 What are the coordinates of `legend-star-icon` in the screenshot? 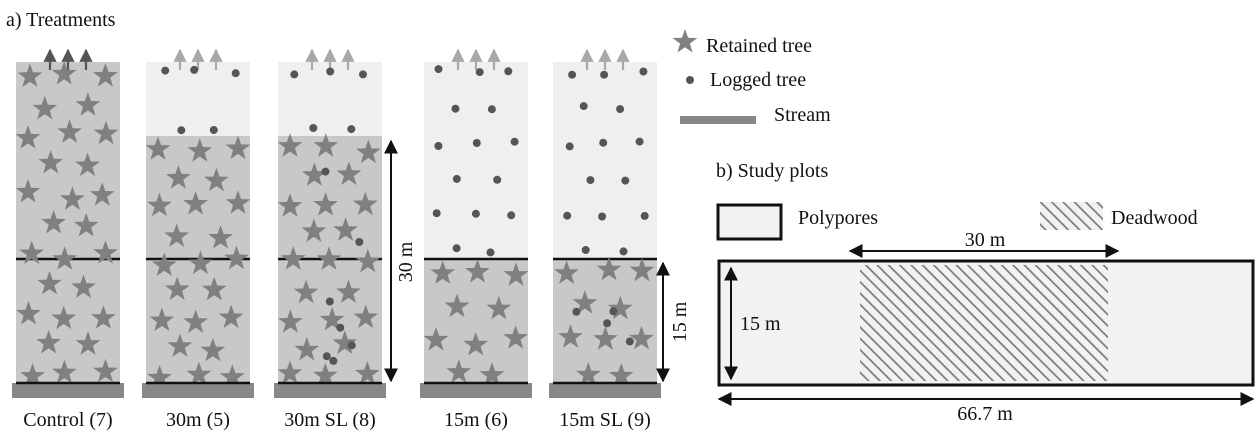 It's located at (685, 41).